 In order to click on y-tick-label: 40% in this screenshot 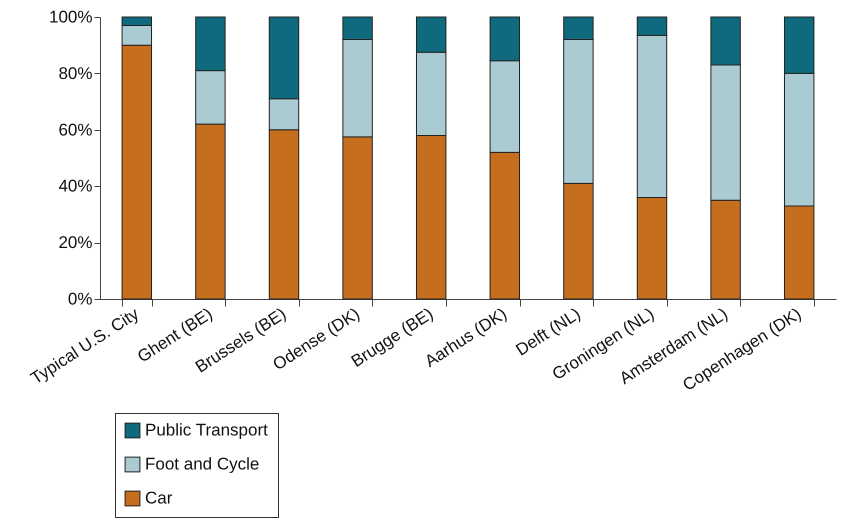, I will do `click(75, 186)`.